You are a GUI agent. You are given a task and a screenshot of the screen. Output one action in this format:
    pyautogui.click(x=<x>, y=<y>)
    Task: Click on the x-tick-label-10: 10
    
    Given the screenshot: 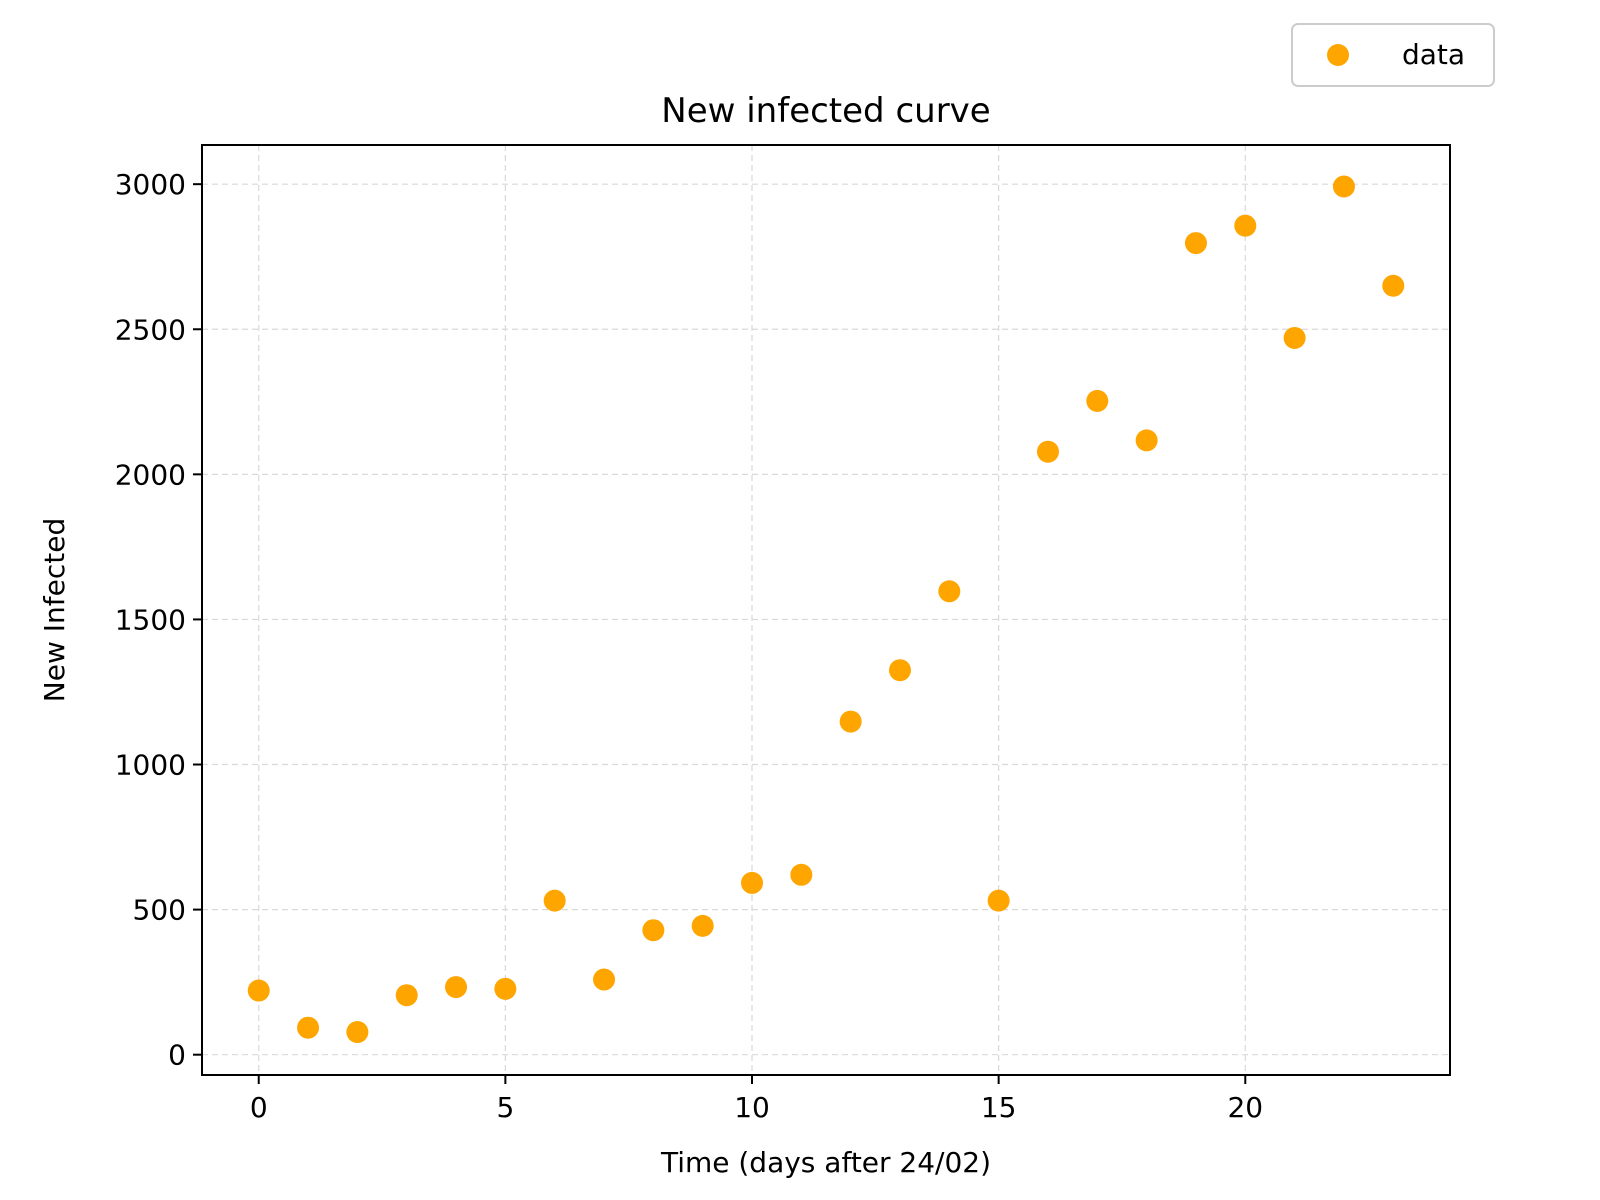 What is the action you would take?
    pyautogui.click(x=752, y=1107)
    